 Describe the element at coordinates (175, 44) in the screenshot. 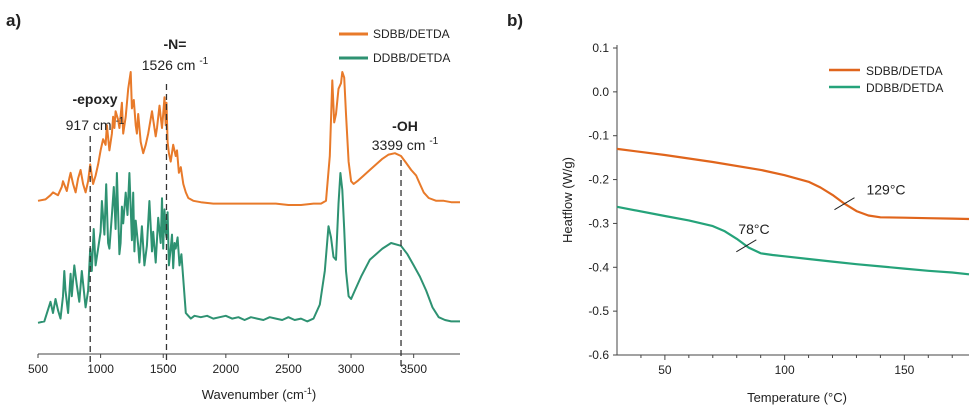

I see `annotation-label: -N=` at that location.